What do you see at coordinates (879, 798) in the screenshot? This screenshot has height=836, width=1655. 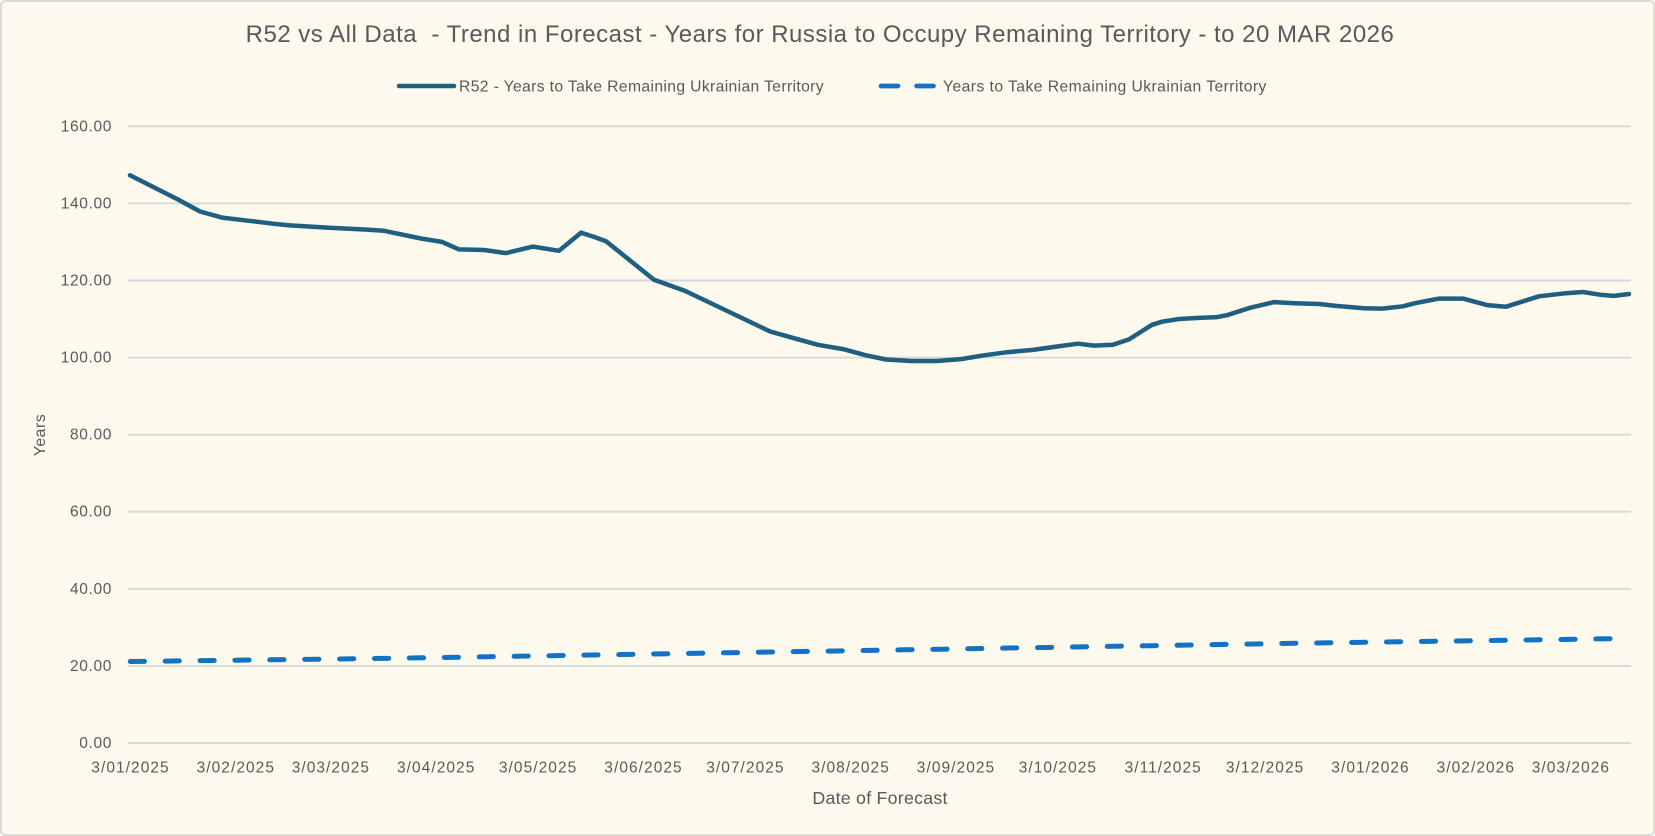 I see `svg-text: Date of Forecast` at bounding box center [879, 798].